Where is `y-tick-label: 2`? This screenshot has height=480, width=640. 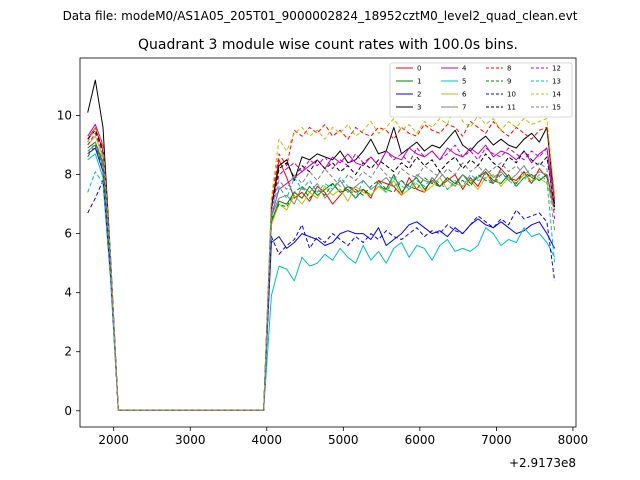
y-tick-label: 2 is located at coordinates (68, 352).